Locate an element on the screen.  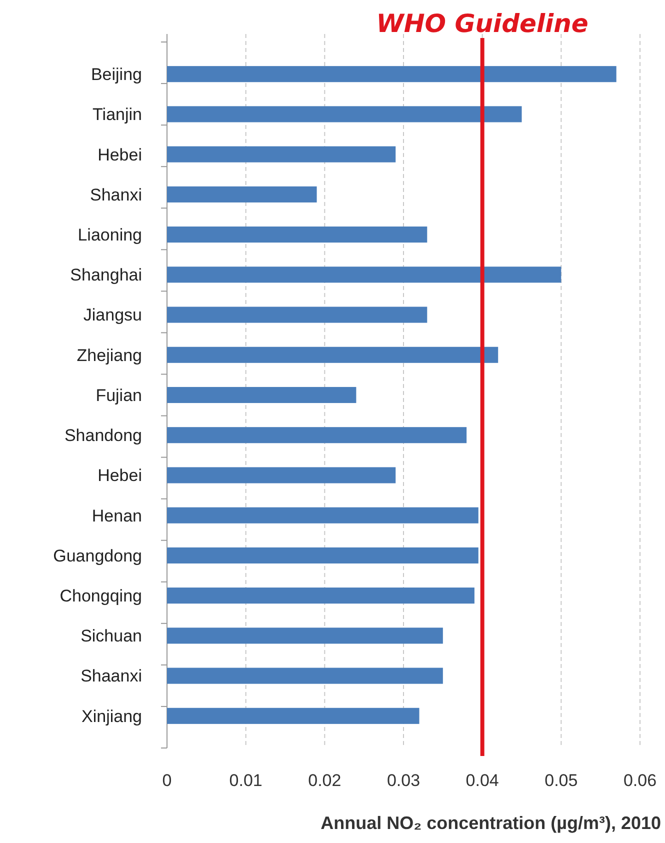
ref-line-label: WHO Guideline is located at coordinates (482, 23).